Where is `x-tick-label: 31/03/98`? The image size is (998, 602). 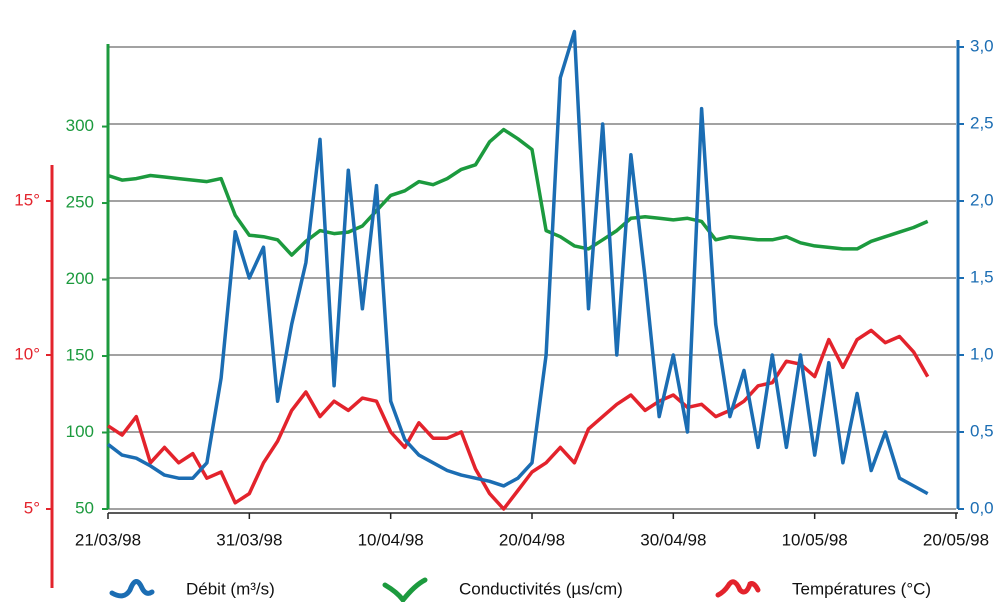 x-tick-label: 31/03/98 is located at coordinates (249, 539).